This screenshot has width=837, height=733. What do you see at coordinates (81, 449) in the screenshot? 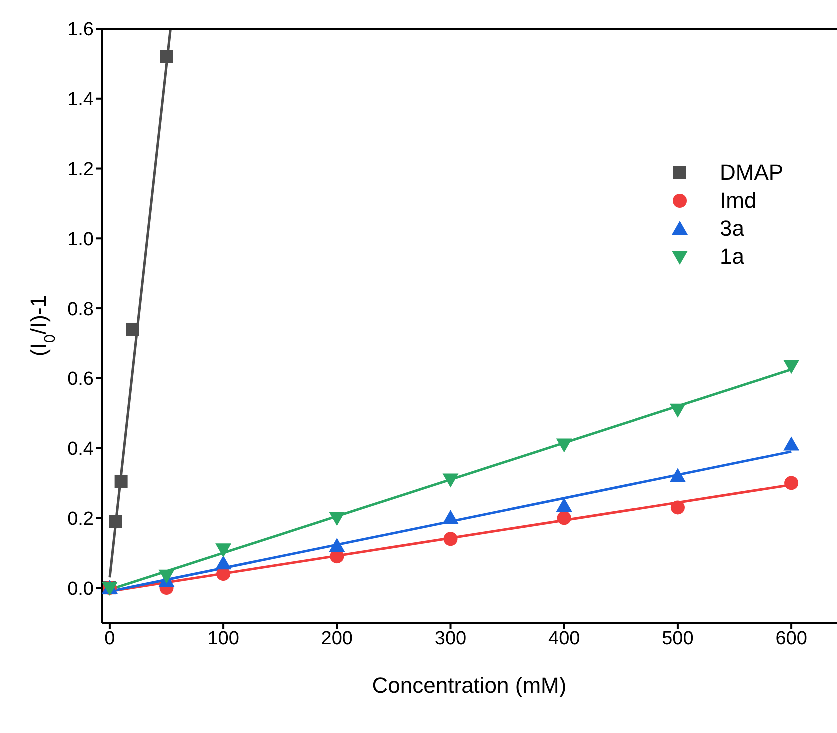
I see `y-tick-label: 0.4` at bounding box center [81, 449].